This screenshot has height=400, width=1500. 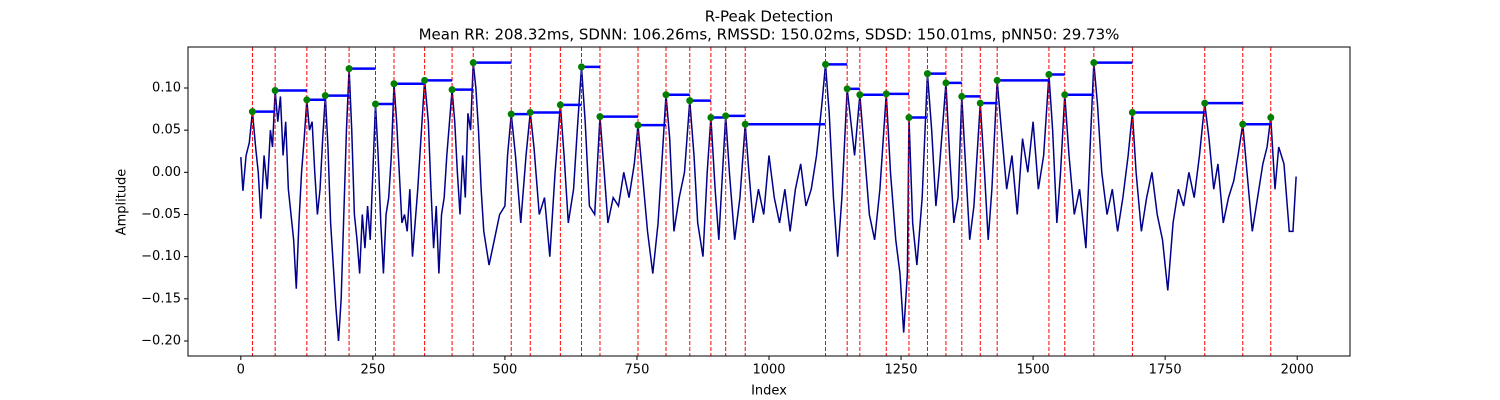 What do you see at coordinates (166, 87) in the screenshot?
I see `y-tick-label: 0.10` at bounding box center [166, 87].